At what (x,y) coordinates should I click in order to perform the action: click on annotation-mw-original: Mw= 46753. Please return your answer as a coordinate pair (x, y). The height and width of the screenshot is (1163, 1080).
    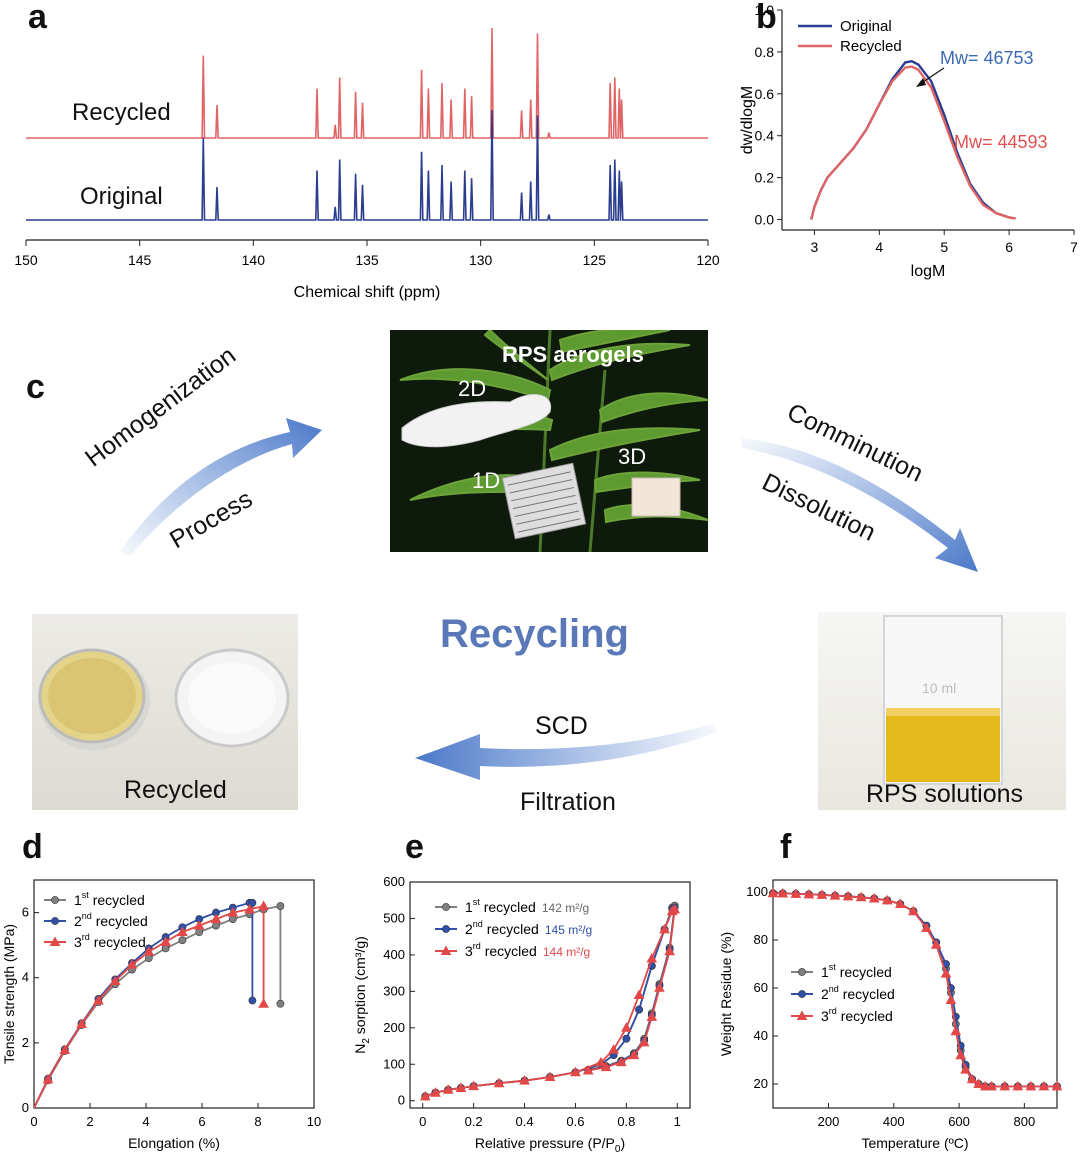
    Looking at the image, I should click on (987, 58).